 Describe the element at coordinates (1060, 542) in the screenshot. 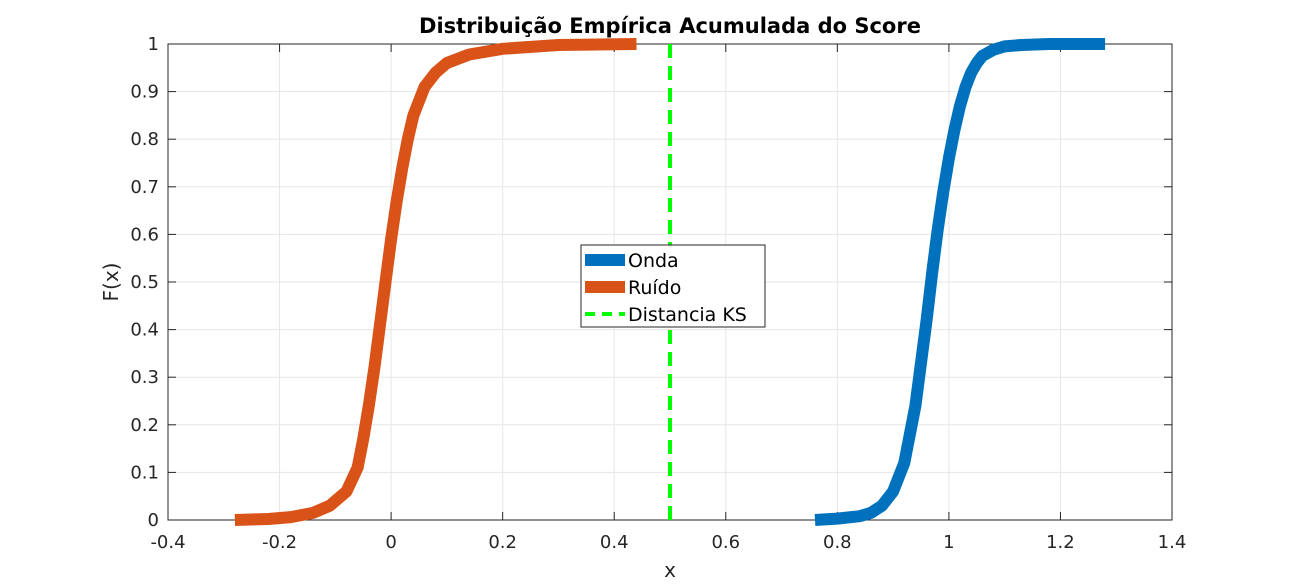

I see `x-tick-label: 1.2` at that location.